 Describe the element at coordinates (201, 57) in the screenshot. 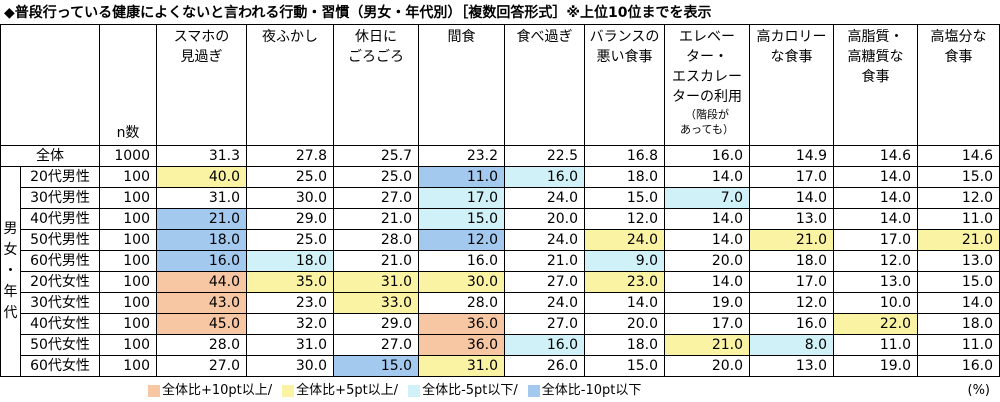

I see `column-header-line: 見過ぎ` at that location.